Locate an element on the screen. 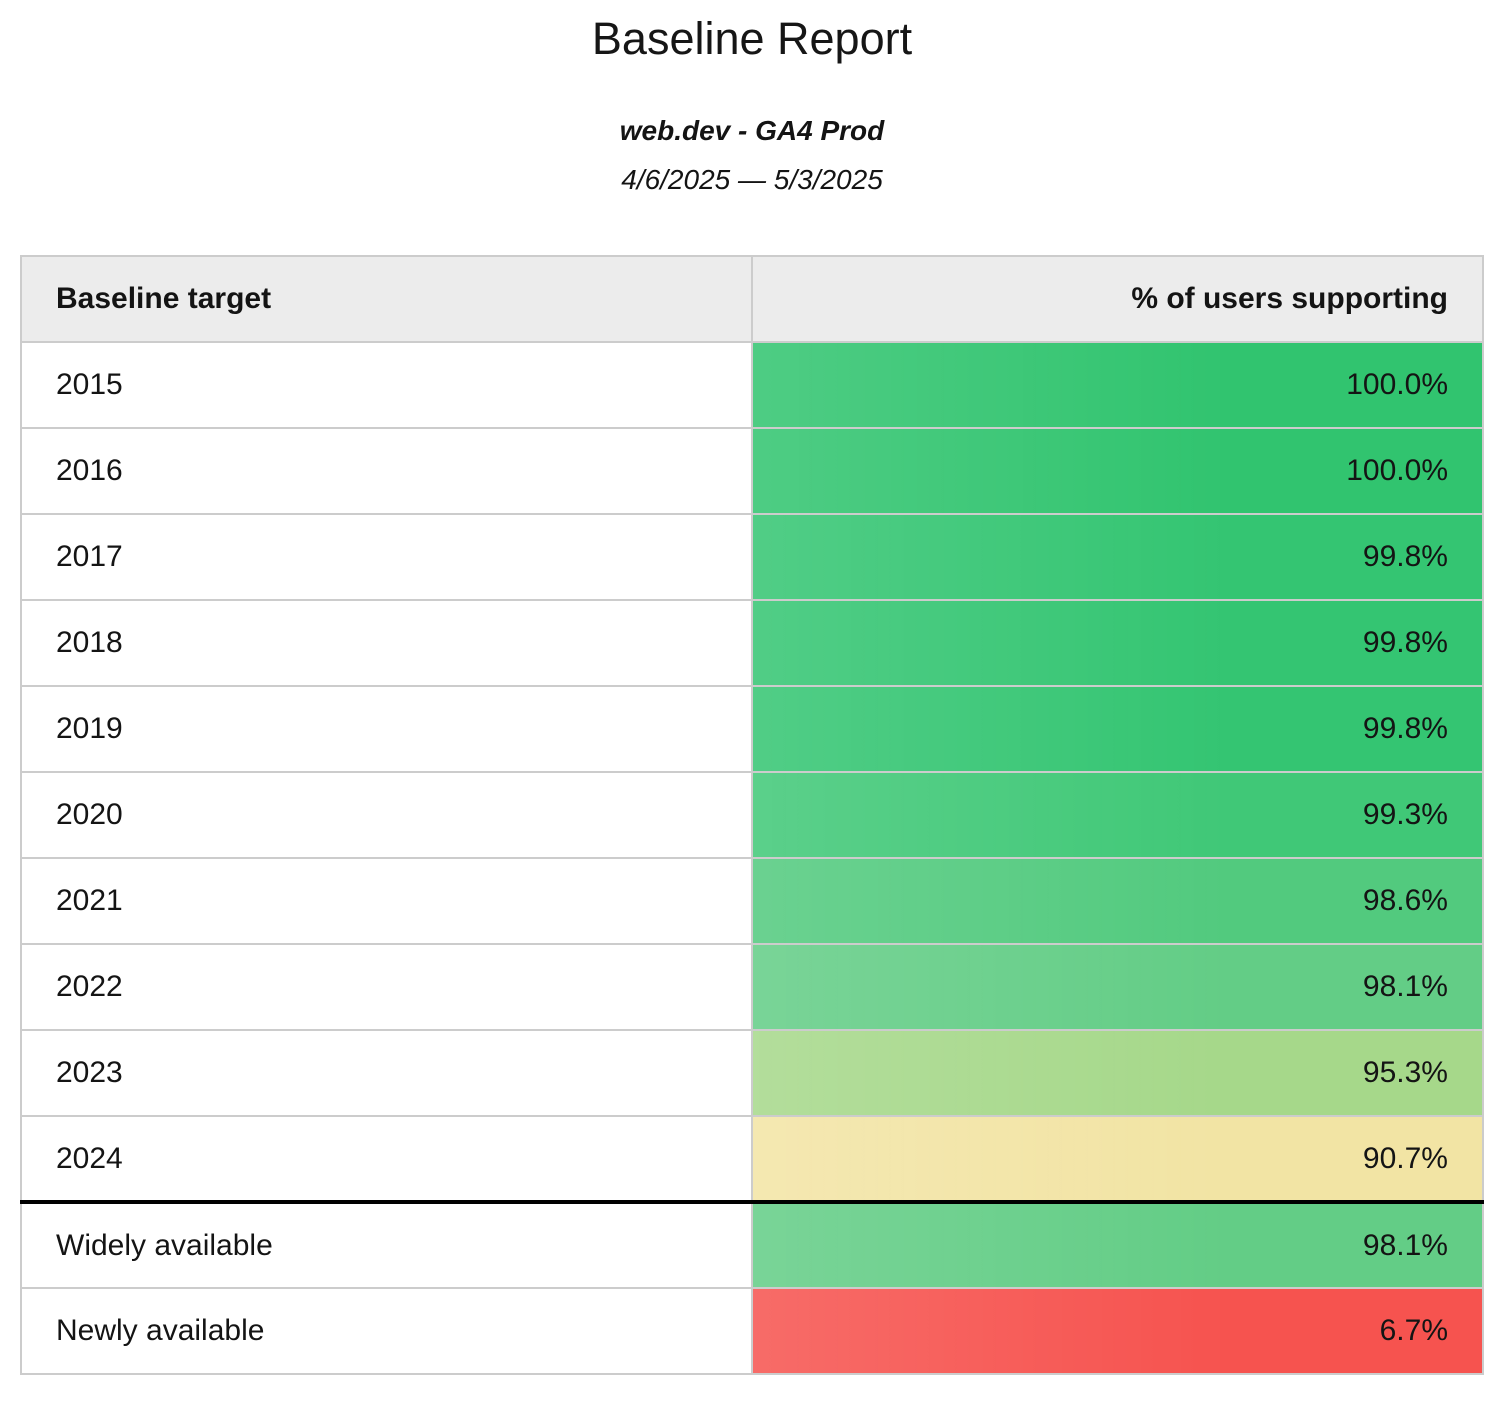  baseline-target-cell: 2019 is located at coordinates (386, 729).